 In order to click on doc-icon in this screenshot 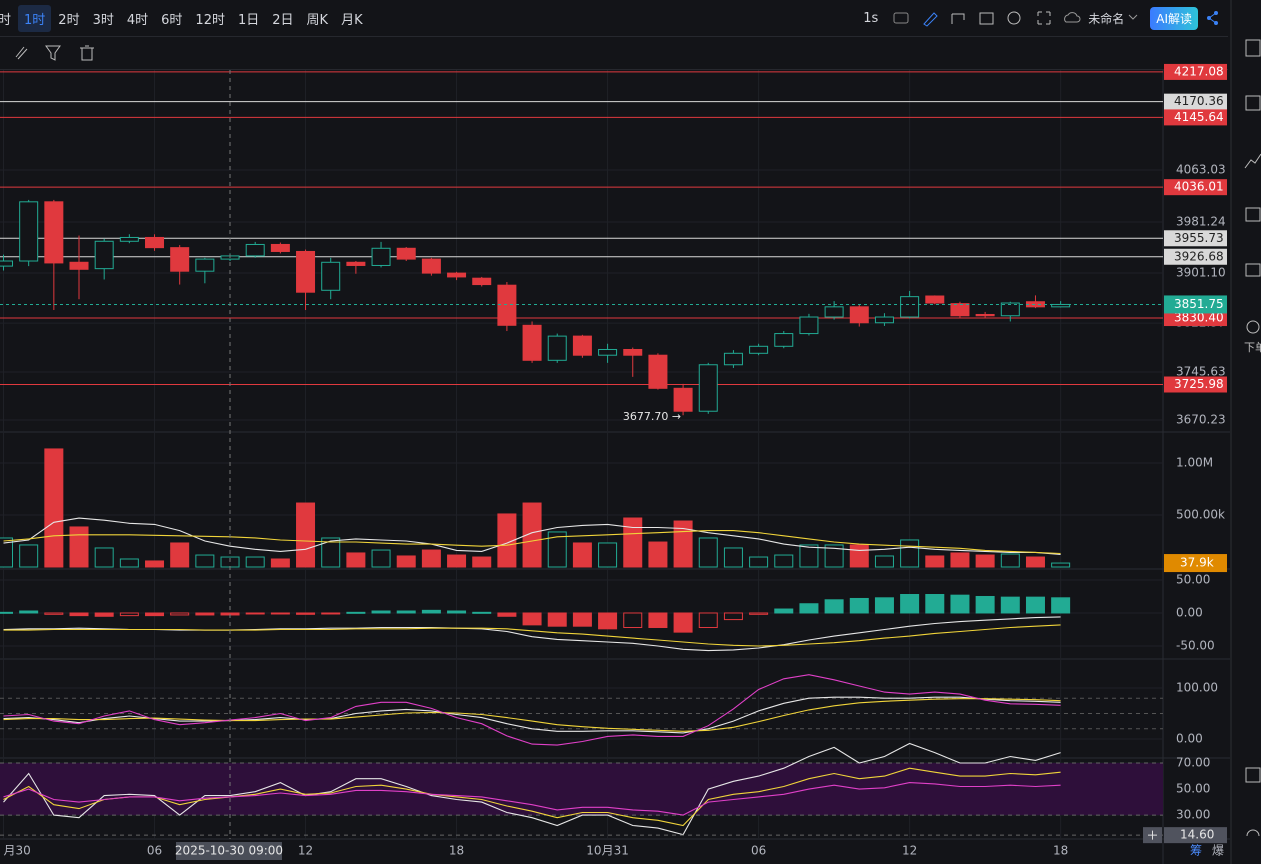, I will do `click(1253, 48)`.